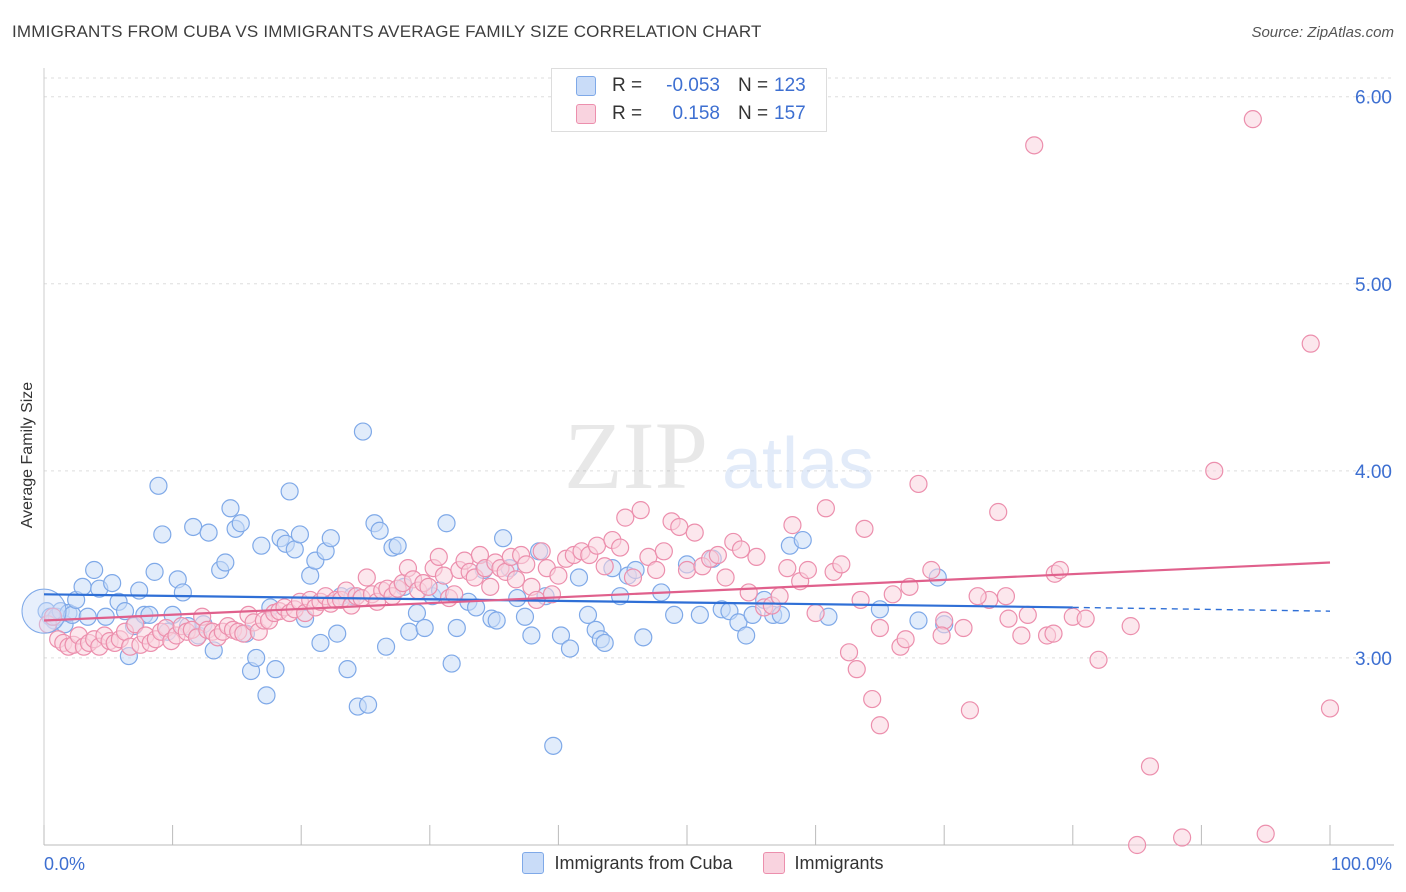  What do you see at coordinates (696, 113) in the screenshot?
I see `r-value: 0.158` at bounding box center [696, 113].